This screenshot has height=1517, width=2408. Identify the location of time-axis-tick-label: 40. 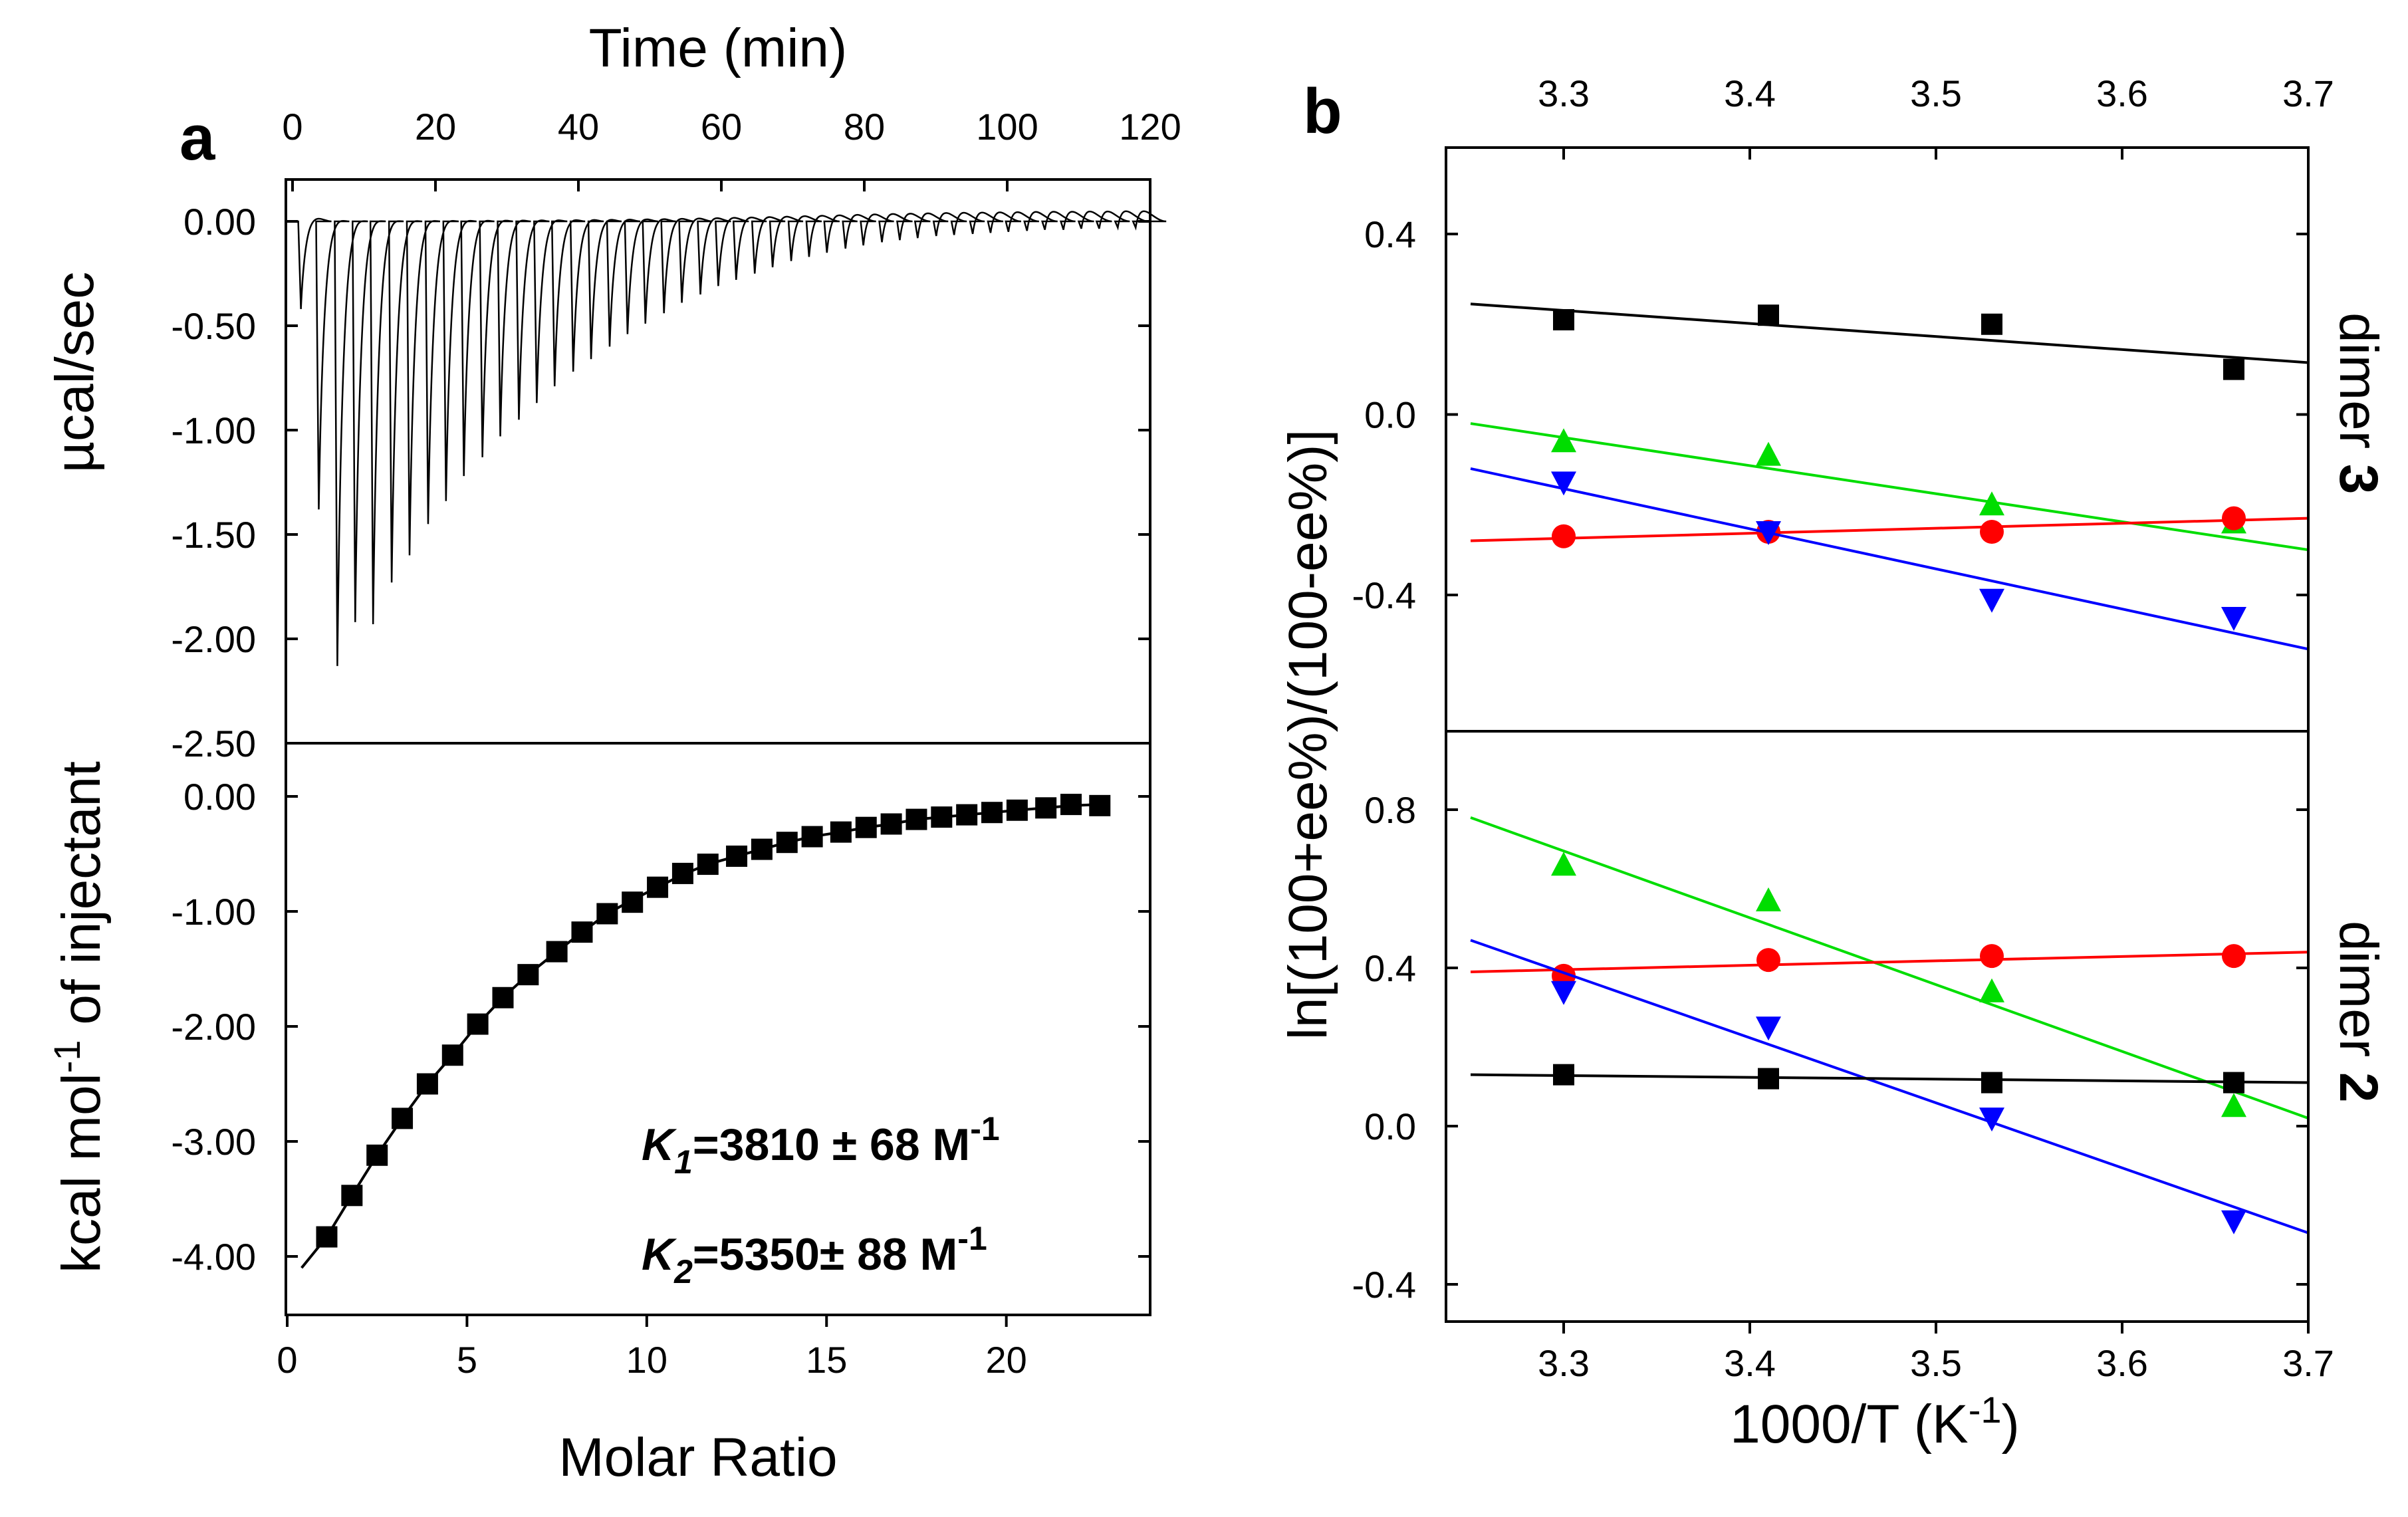
(578, 127).